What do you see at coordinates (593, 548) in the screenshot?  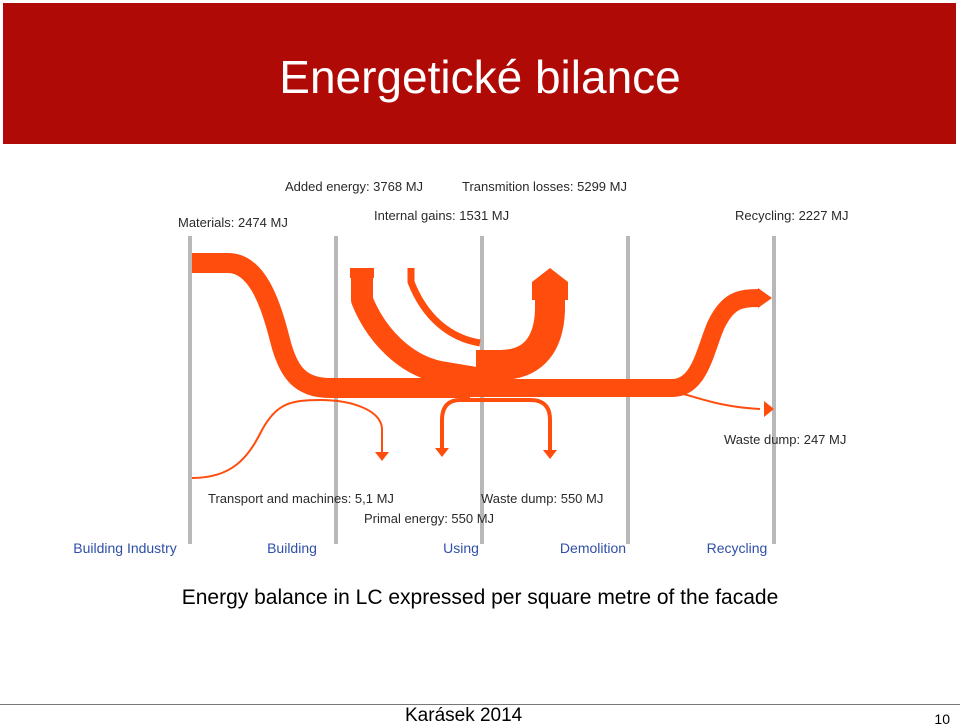 I see `stage-label-demolition: Demolition` at bounding box center [593, 548].